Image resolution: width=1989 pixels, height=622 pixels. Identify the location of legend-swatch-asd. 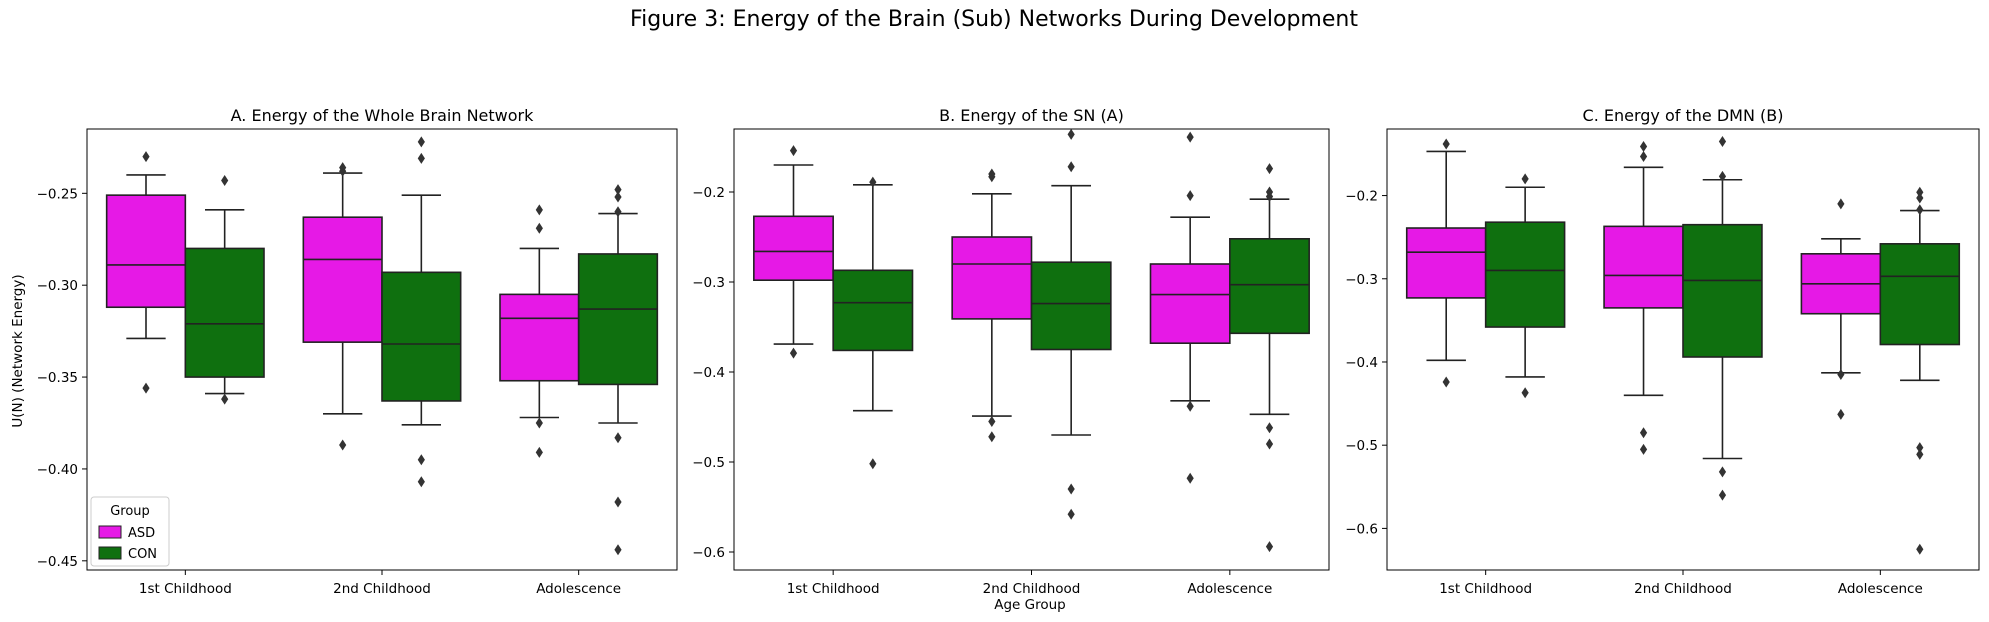
(110, 532).